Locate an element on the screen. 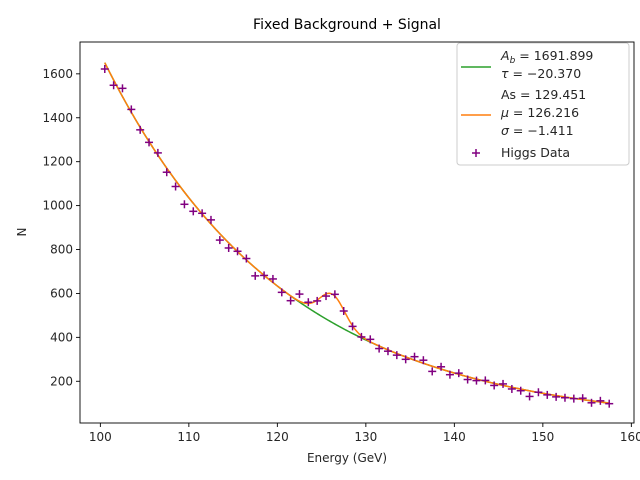 The width and height of the screenshot is (640, 480). x-tick-label-140: 140 is located at coordinates (454, 437).